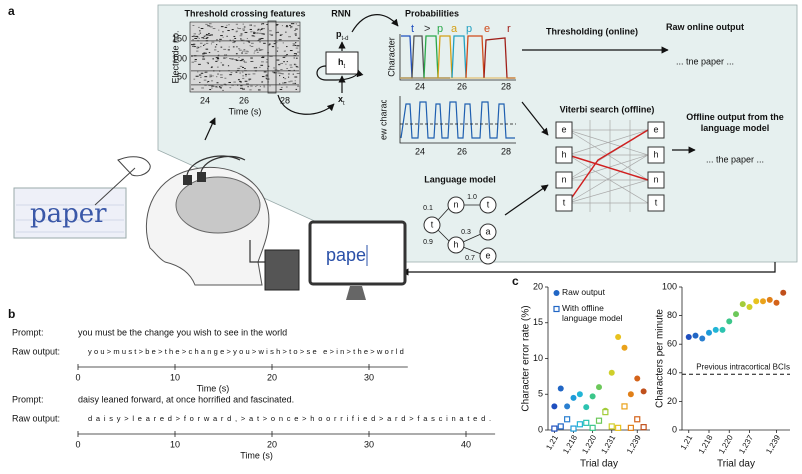 The image size is (802, 474). I want to click on paper-sheet, so click(70, 213).